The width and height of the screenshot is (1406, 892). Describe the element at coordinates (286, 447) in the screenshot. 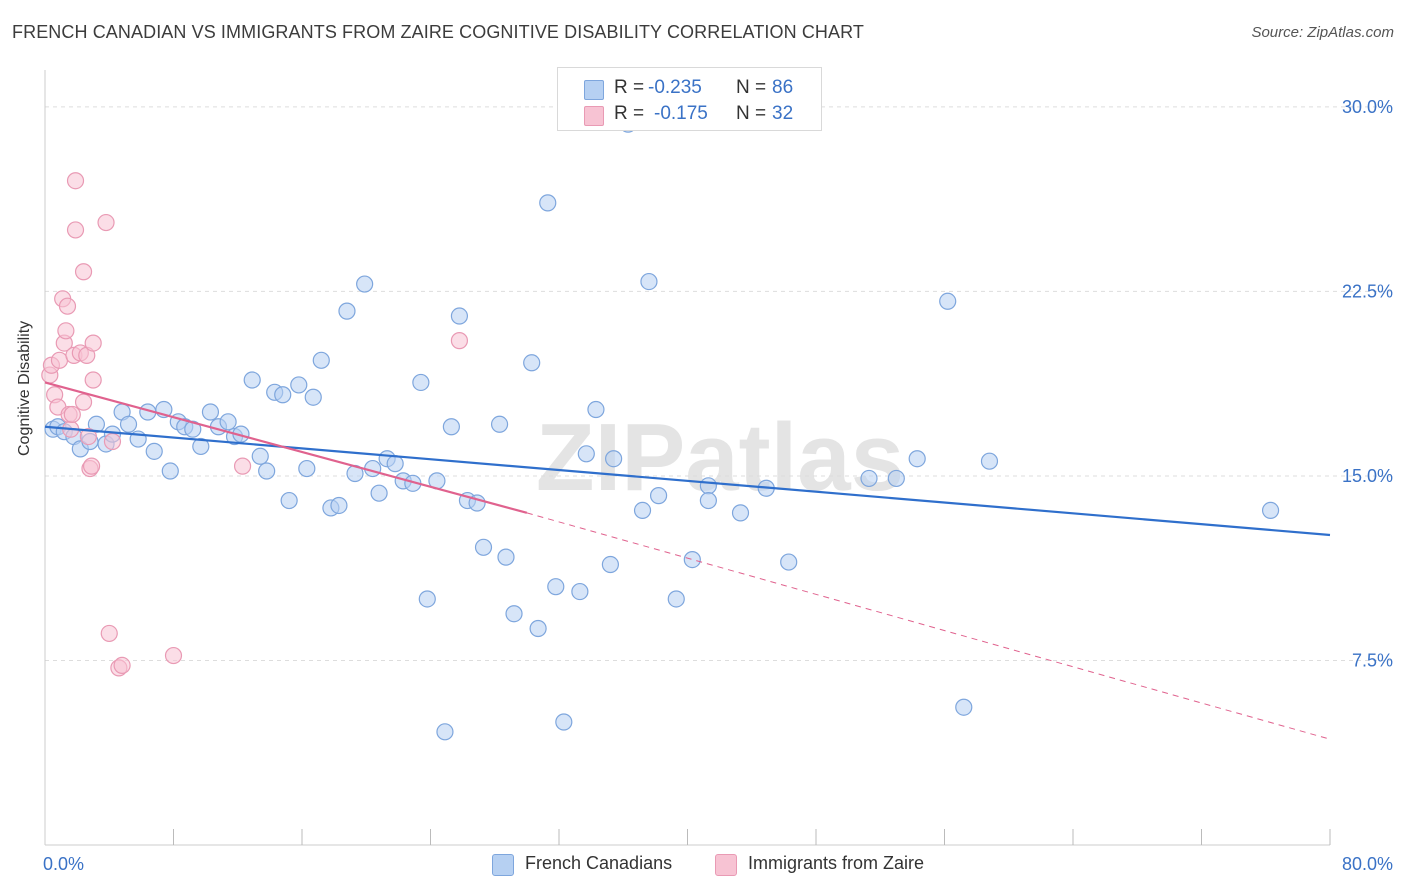

I see `zaire-trend-line` at that location.